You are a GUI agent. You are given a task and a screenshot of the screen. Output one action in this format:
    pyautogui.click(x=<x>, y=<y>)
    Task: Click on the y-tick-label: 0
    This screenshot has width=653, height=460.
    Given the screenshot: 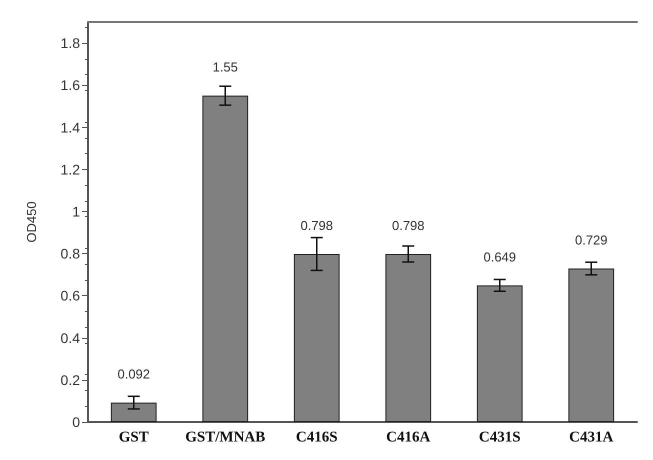 What is the action you would take?
    pyautogui.click(x=76, y=422)
    